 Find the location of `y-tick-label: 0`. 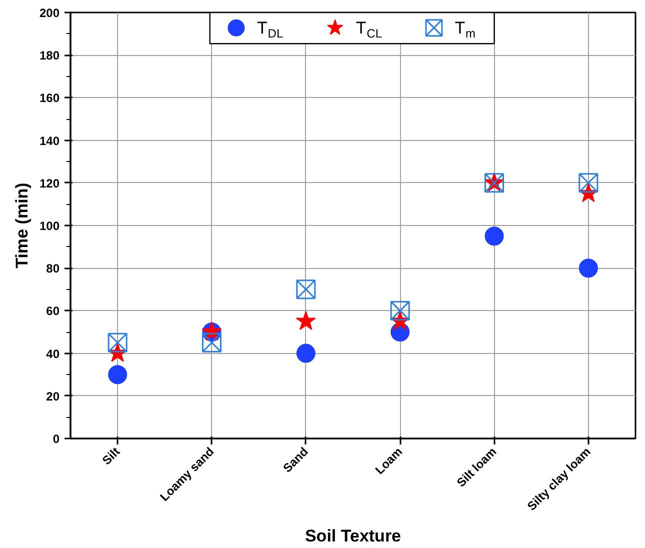

y-tick-label: 0 is located at coordinates (56, 439).